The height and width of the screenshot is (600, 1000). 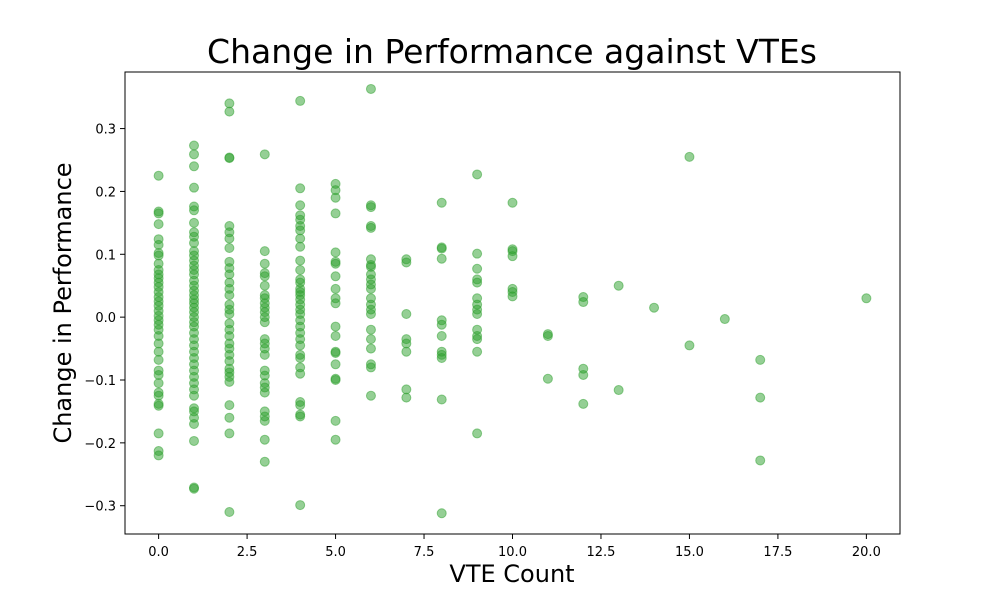 I want to click on x-axis-label: VTE Count, so click(x=511, y=574).